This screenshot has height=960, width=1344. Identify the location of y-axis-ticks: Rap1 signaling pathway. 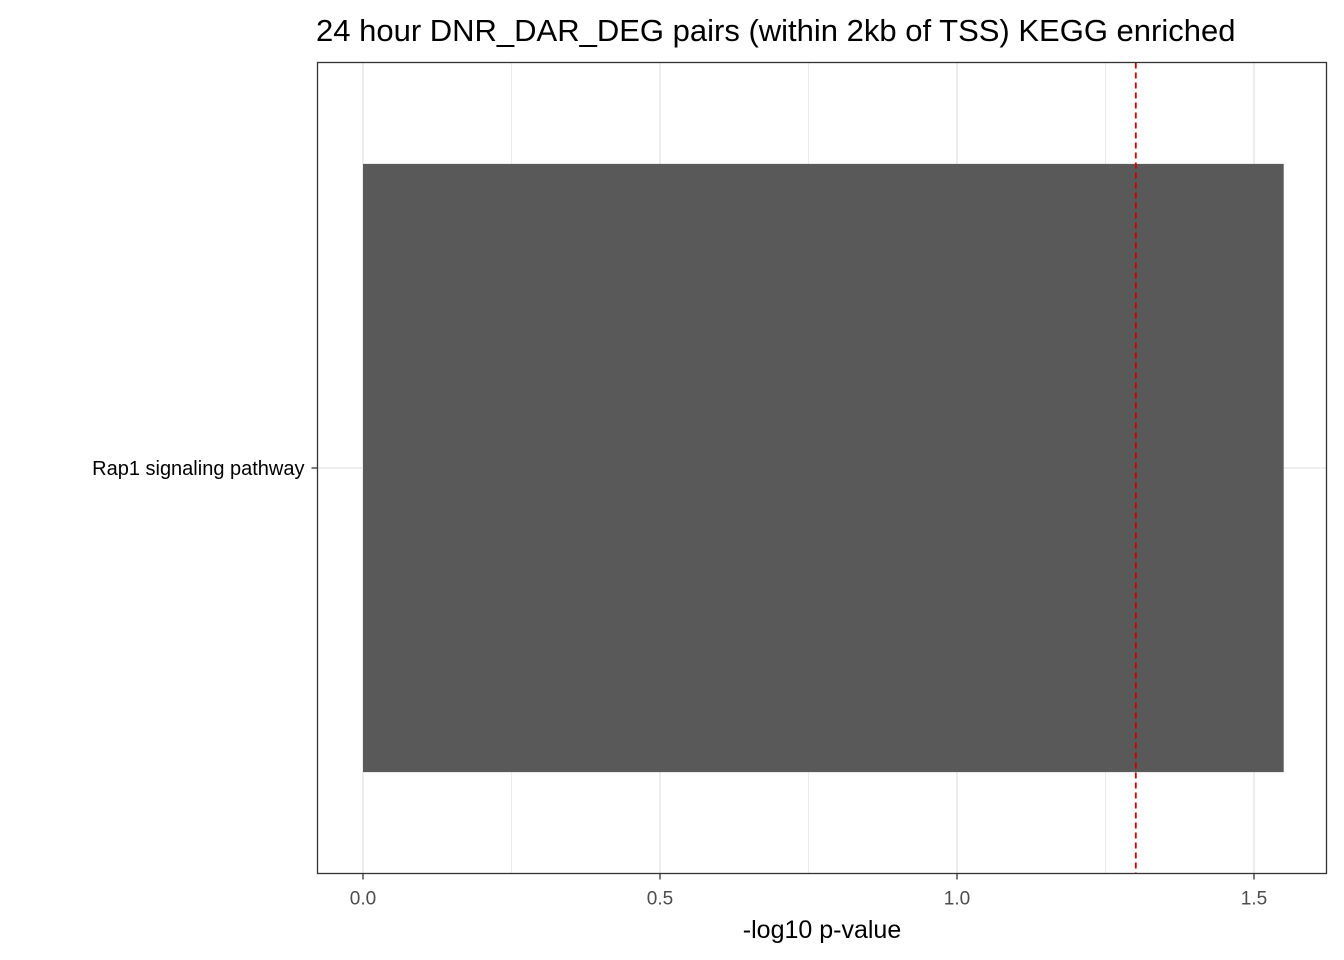
(205, 469).